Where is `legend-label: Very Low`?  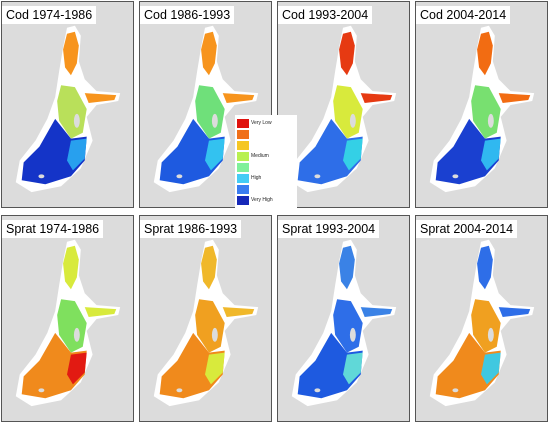 legend-label: Very Low is located at coordinates (261, 123).